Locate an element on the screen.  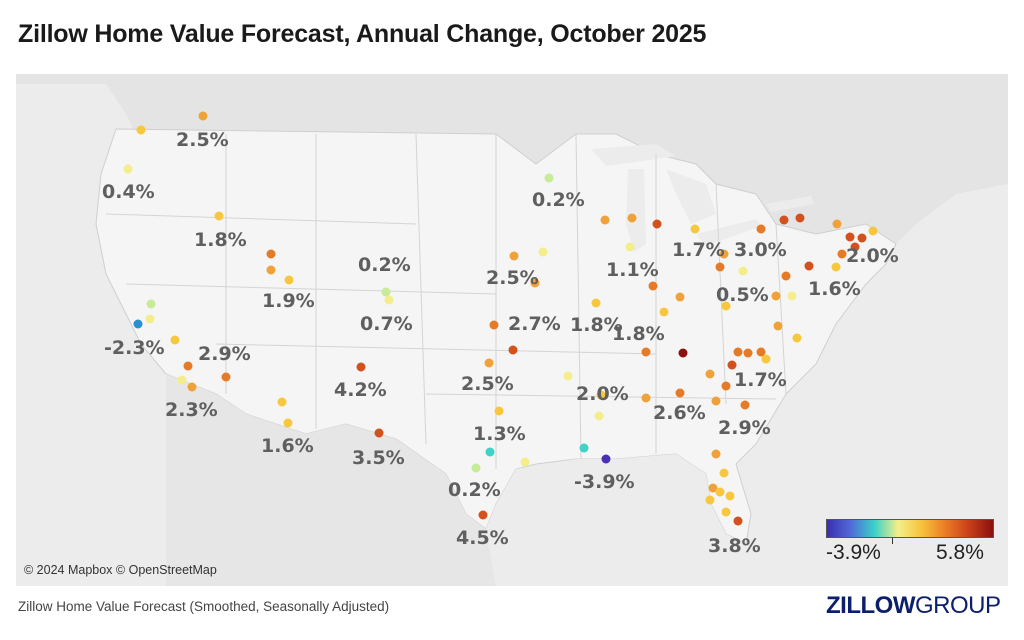
zillow-group-logo: ZILLOWGROUP is located at coordinates (913, 606).